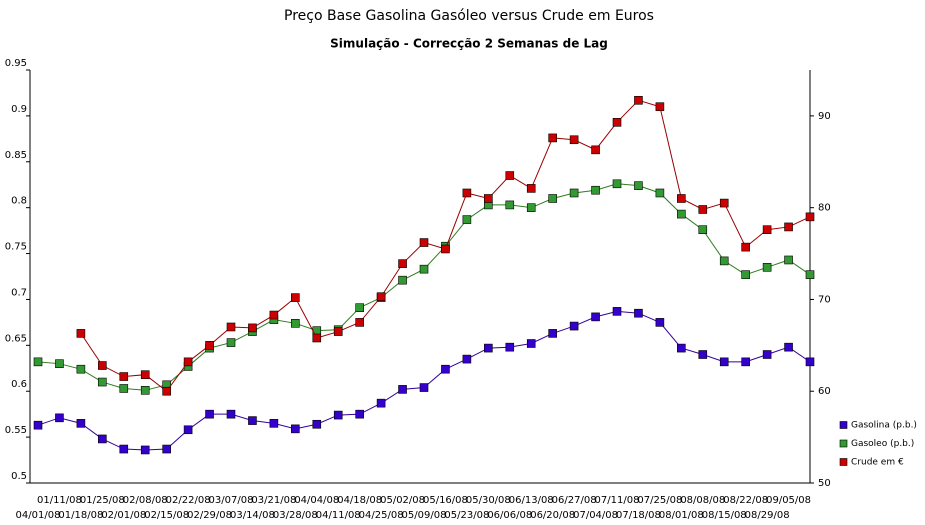  What do you see at coordinates (402, 500) in the screenshot?
I see `x-tick-label: 05/02/08` at bounding box center [402, 500].